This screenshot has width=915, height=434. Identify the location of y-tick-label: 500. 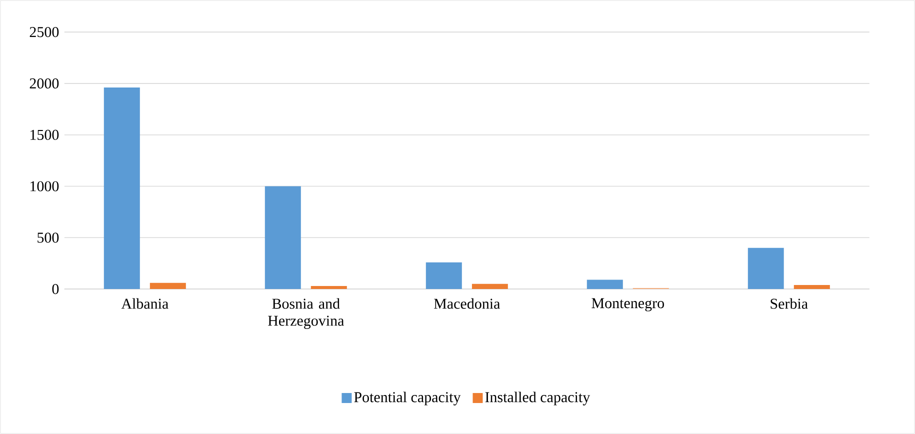
(48, 237).